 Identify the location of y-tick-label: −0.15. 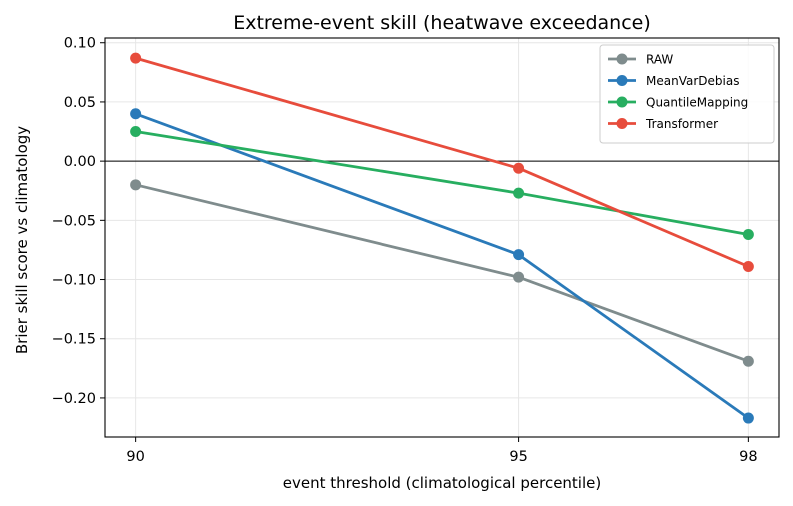
(74, 340).